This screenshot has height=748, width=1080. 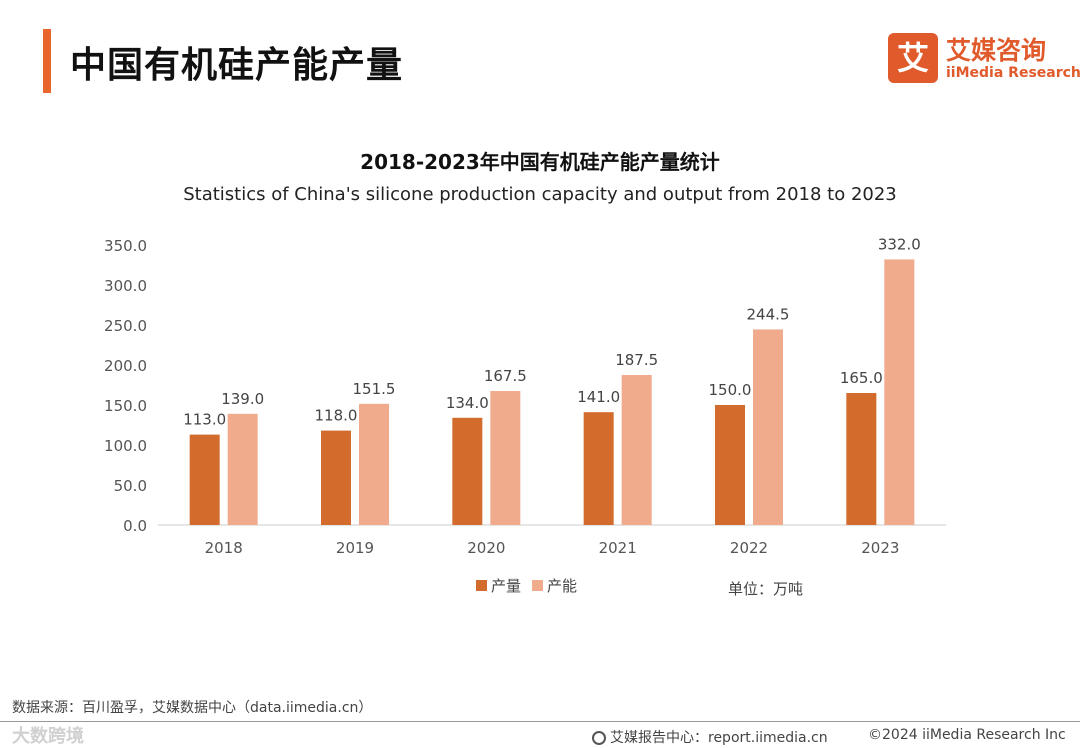 What do you see at coordinates (730, 390) in the screenshot?
I see `data-label: 150.0` at bounding box center [730, 390].